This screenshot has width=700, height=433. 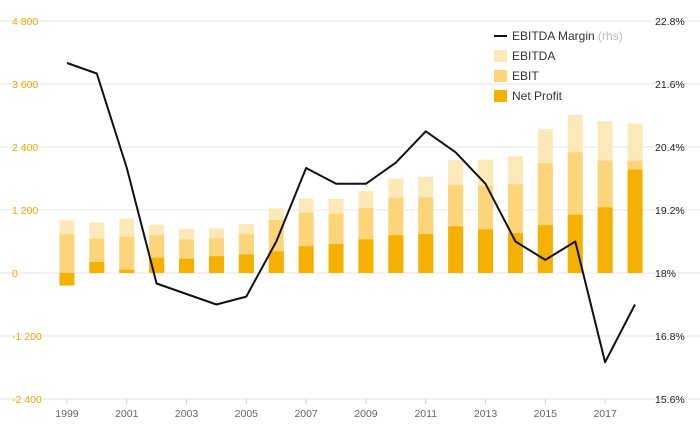 I want to click on left-tick-label: 3 600, so click(x=25, y=85).